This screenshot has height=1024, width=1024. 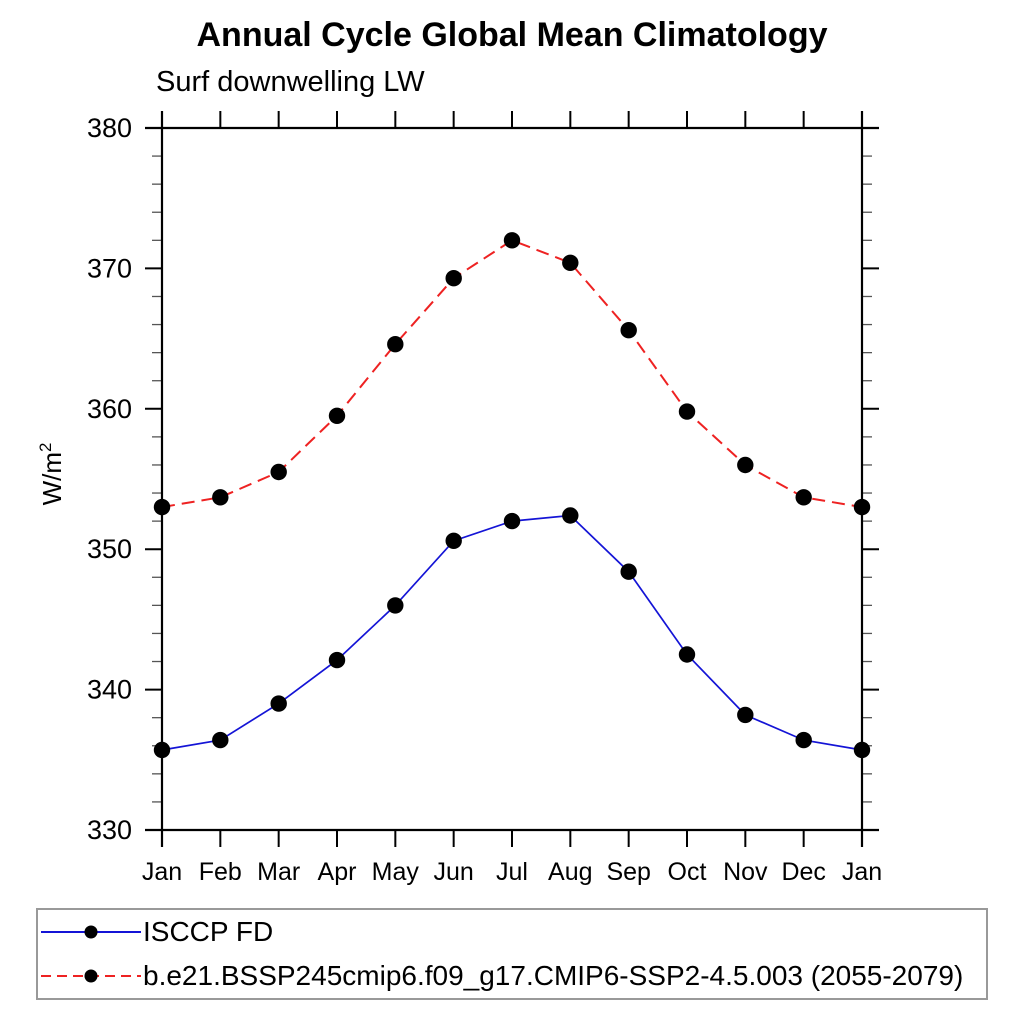 What do you see at coordinates (337, 872) in the screenshot?
I see `x-tick-label: Apr` at bounding box center [337, 872].